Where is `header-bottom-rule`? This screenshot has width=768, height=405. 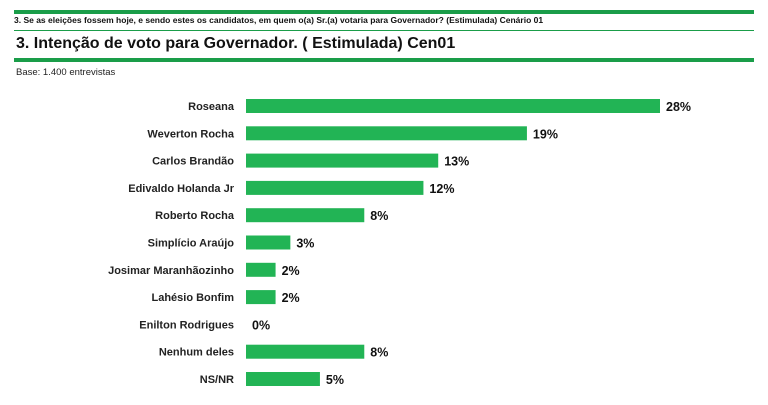 header-bottom-rule is located at coordinates (384, 60).